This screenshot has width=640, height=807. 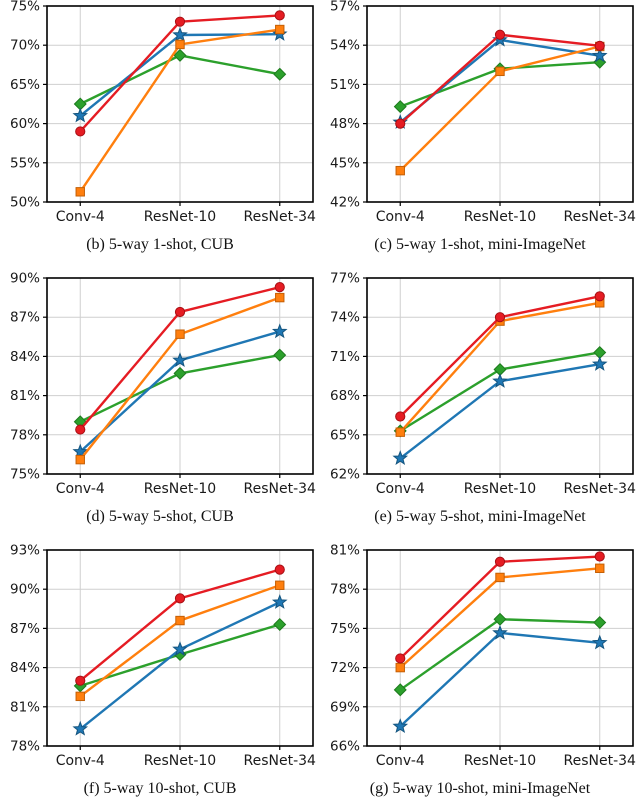 What do you see at coordinates (345, 668) in the screenshot?
I see `y-tick-label: 72%` at bounding box center [345, 668].